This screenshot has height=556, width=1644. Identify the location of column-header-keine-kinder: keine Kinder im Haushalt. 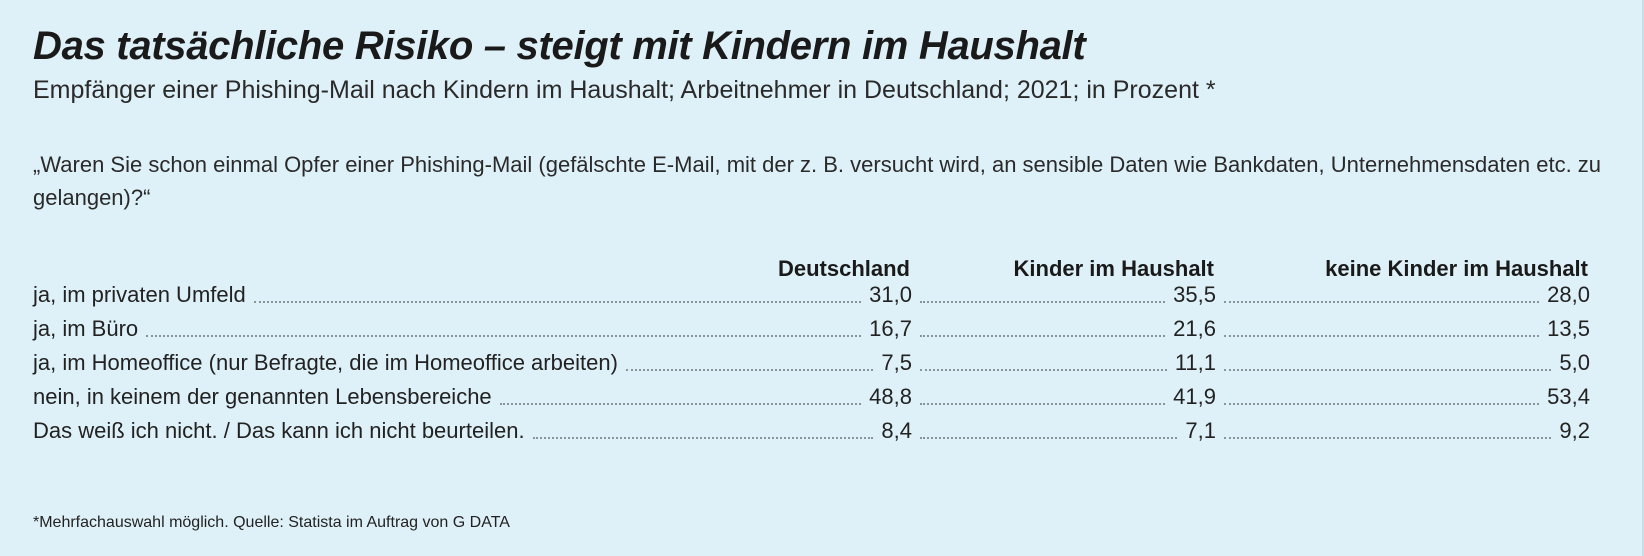
(1456, 268).